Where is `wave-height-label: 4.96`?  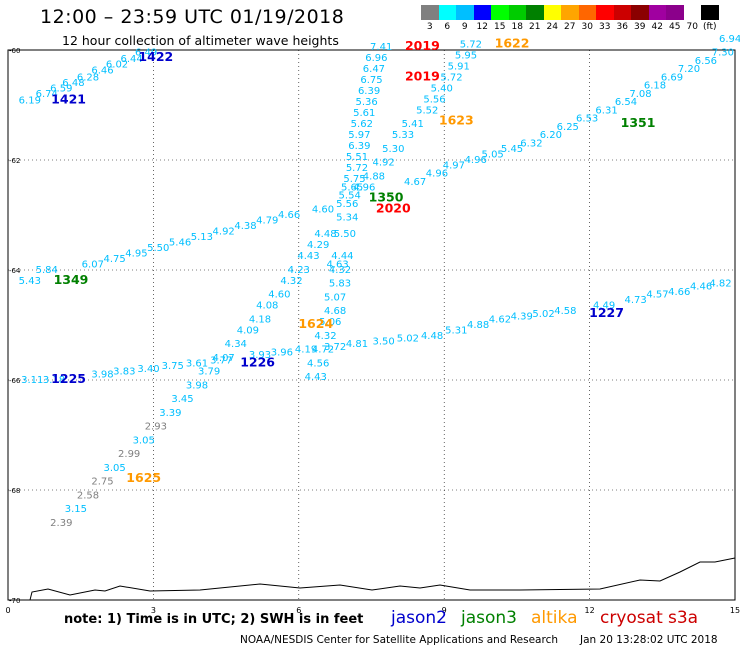 wave-height-label: 4.96 is located at coordinates (476, 160).